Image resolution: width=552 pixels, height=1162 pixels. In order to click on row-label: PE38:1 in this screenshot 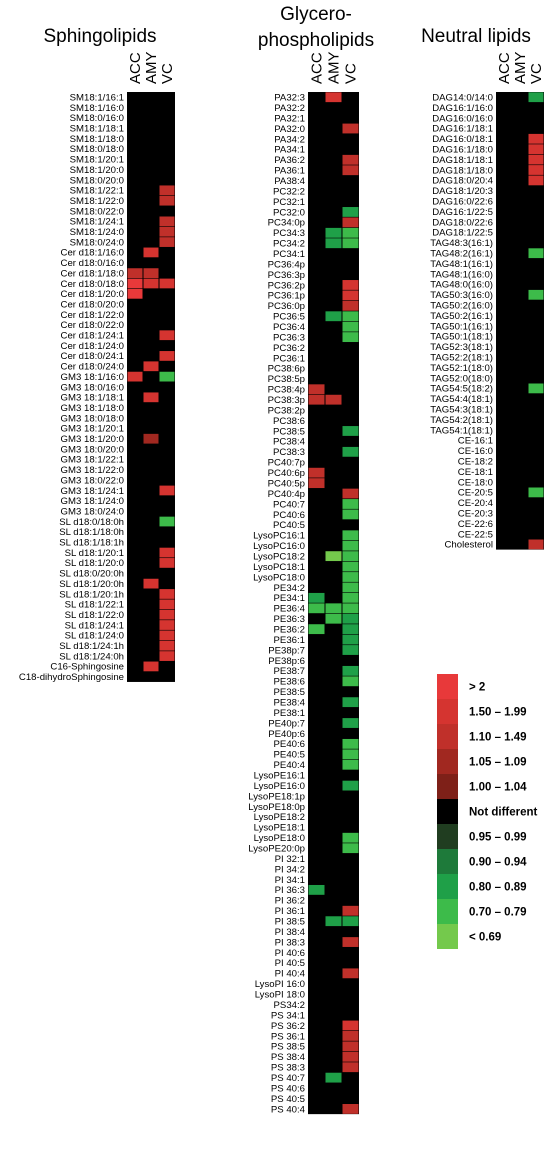, I will do `click(289, 713)`.